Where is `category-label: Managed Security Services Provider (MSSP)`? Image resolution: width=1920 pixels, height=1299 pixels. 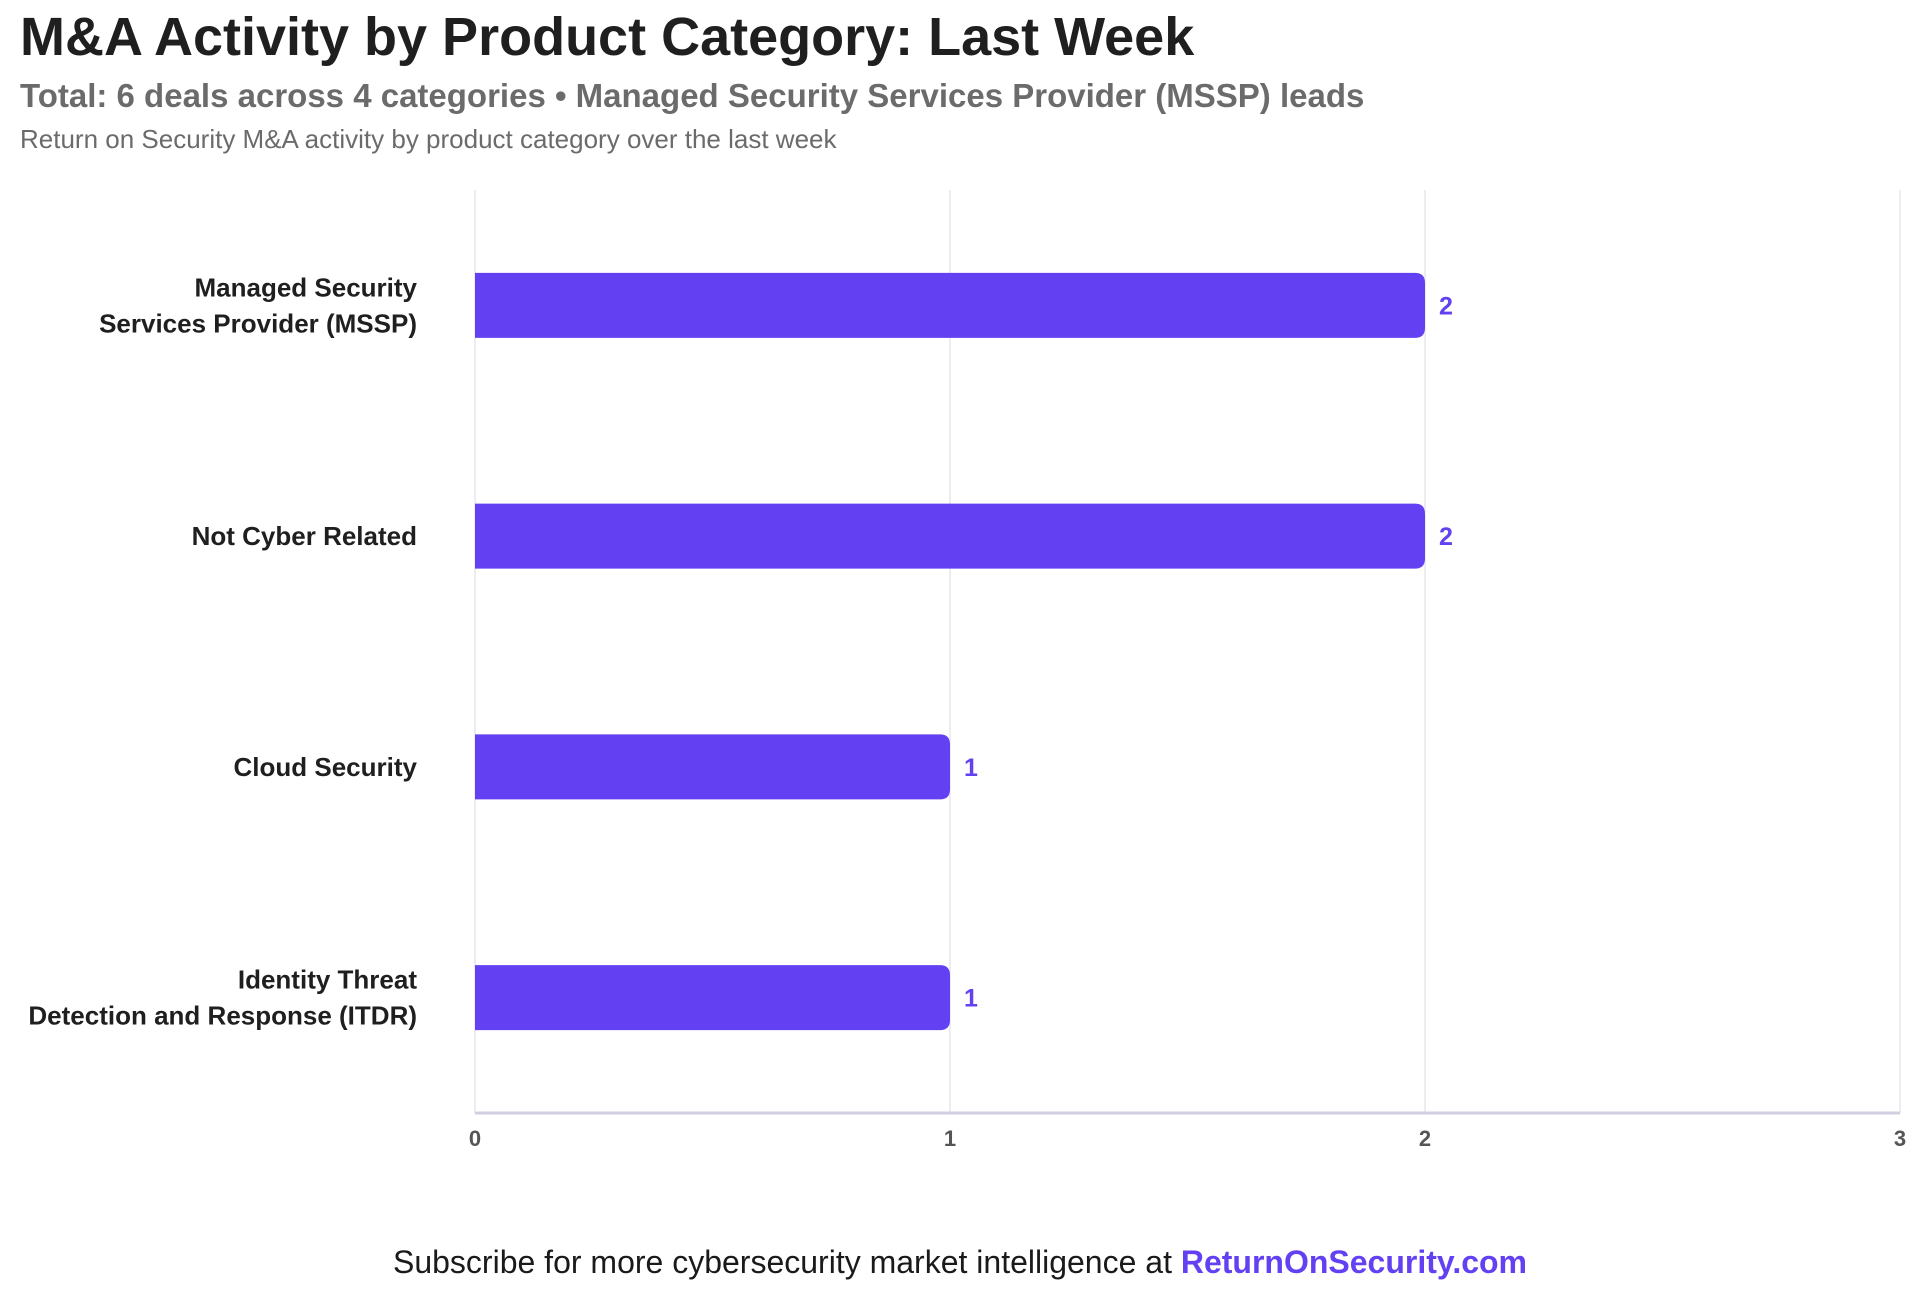
category-label: Managed Security Services Provider (MSSP) is located at coordinates (258, 305).